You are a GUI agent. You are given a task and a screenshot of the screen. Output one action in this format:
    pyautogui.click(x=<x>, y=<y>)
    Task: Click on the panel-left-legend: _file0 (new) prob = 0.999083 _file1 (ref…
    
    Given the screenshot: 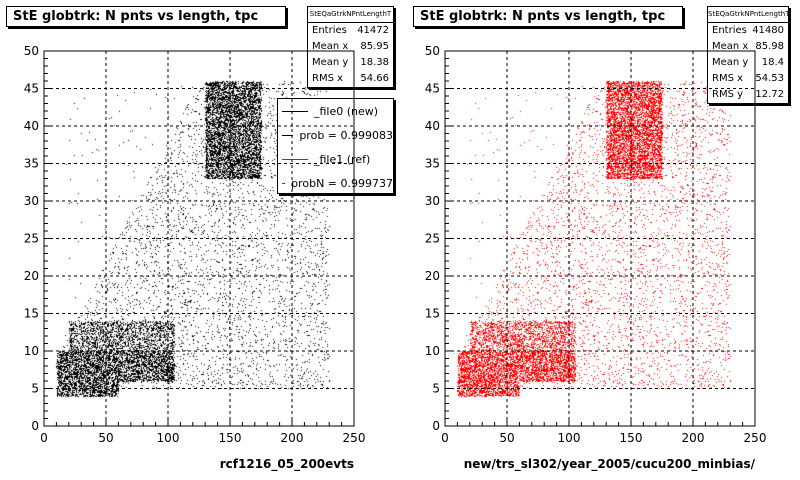 What is the action you would take?
    pyautogui.click(x=335, y=146)
    